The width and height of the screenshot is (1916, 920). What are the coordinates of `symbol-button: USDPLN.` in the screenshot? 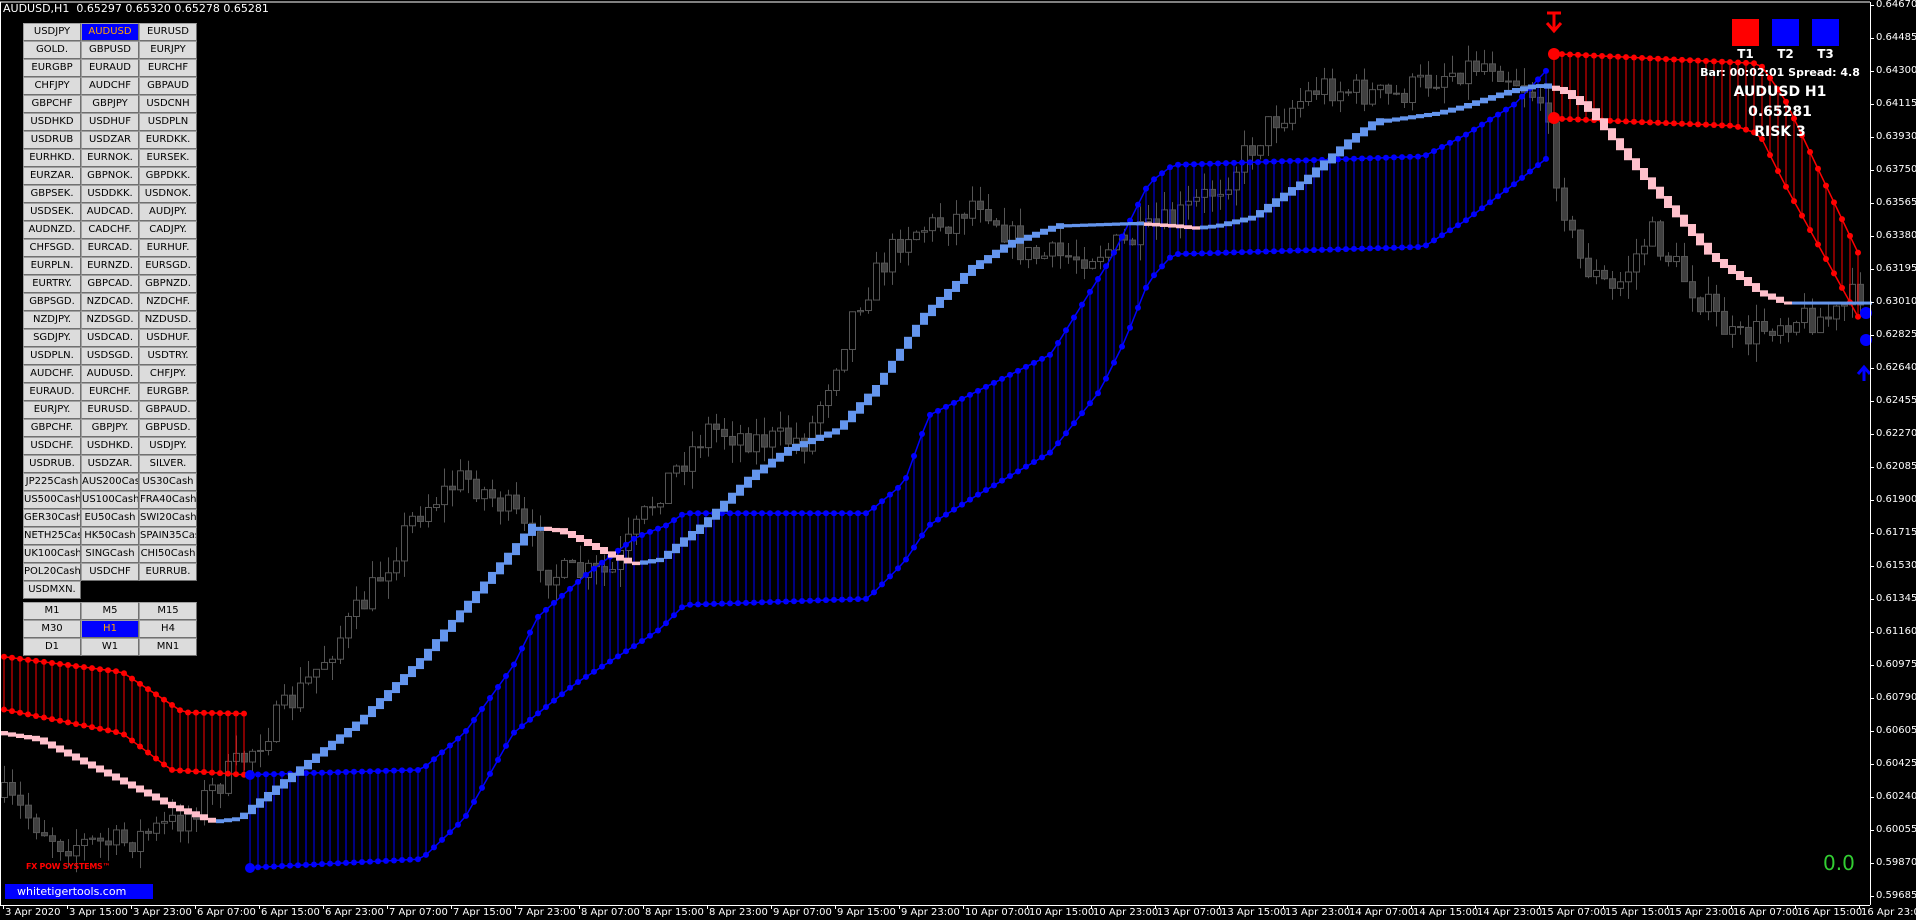 It's located at (52, 356).